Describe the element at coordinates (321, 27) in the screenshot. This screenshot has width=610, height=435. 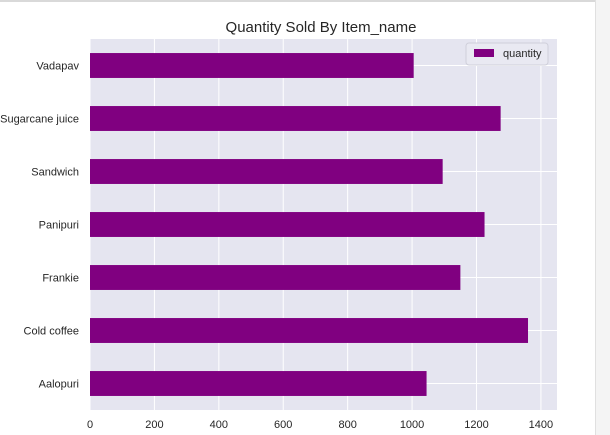
I see `chart-title: Quantity Sold By Item_name` at that location.